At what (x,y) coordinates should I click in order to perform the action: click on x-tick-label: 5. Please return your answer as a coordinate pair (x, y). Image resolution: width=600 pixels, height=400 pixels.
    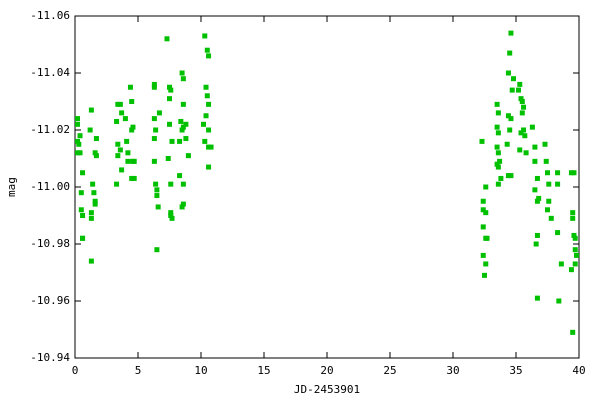
    Looking at the image, I should click on (138, 370).